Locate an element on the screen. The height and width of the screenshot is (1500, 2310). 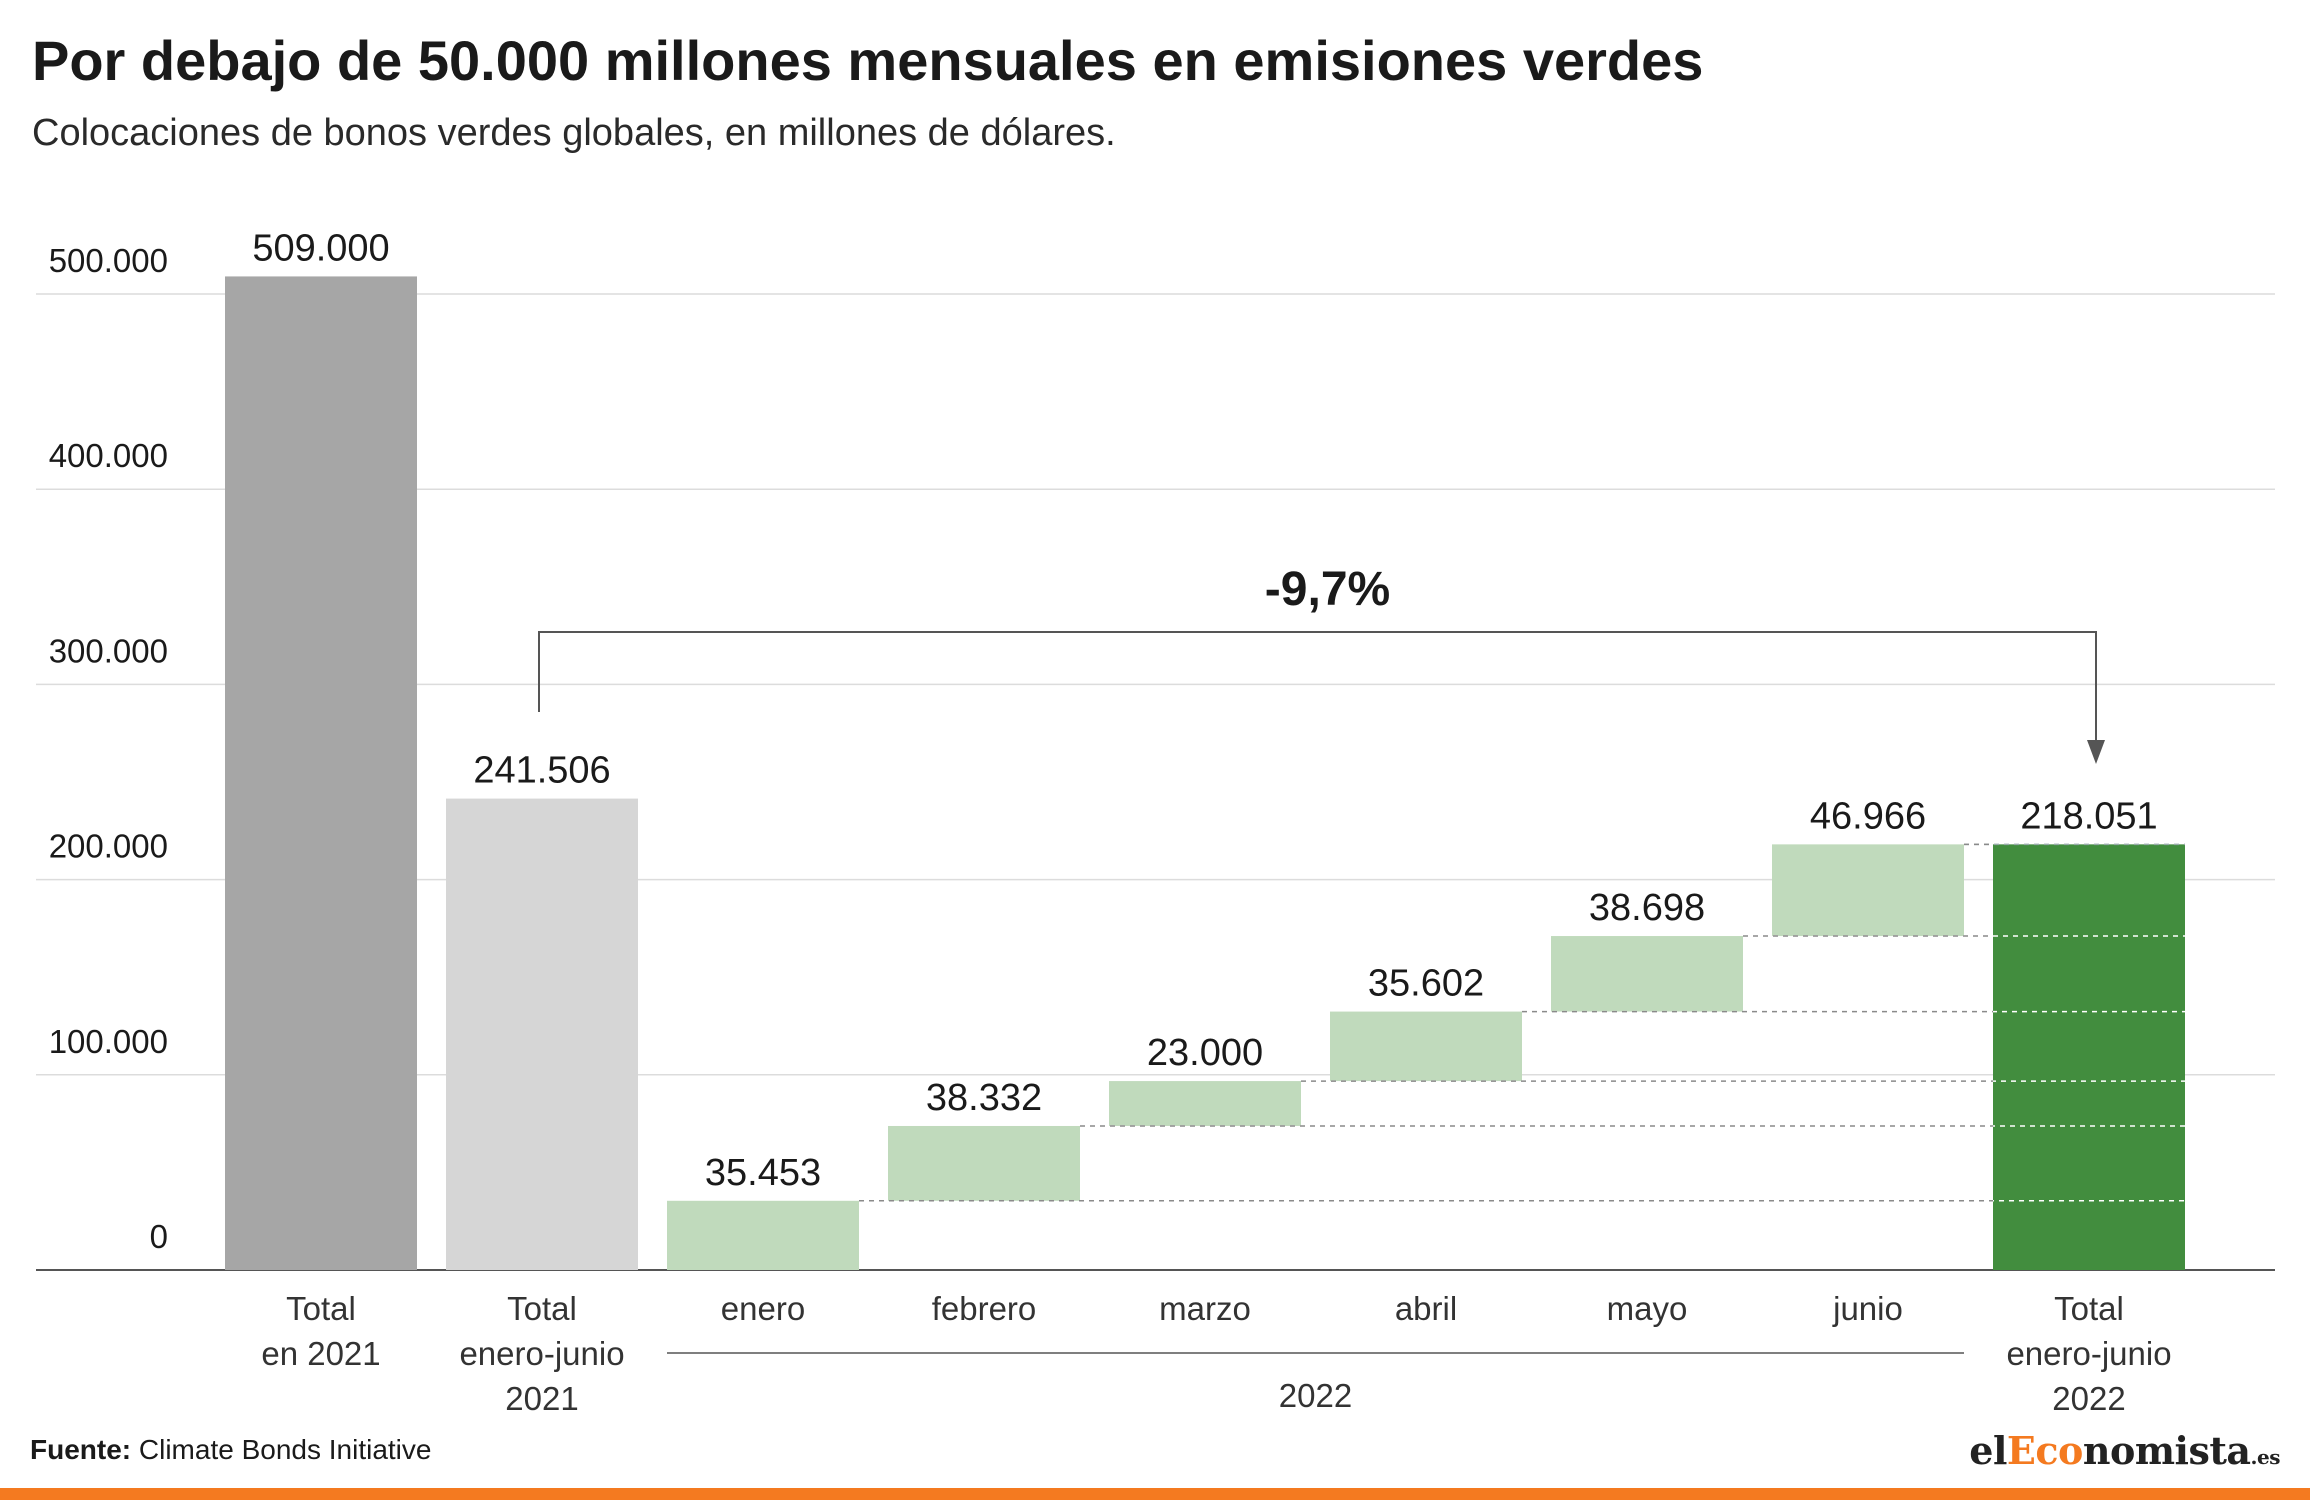
y-tick-label: 200.000 is located at coordinates (108, 846).